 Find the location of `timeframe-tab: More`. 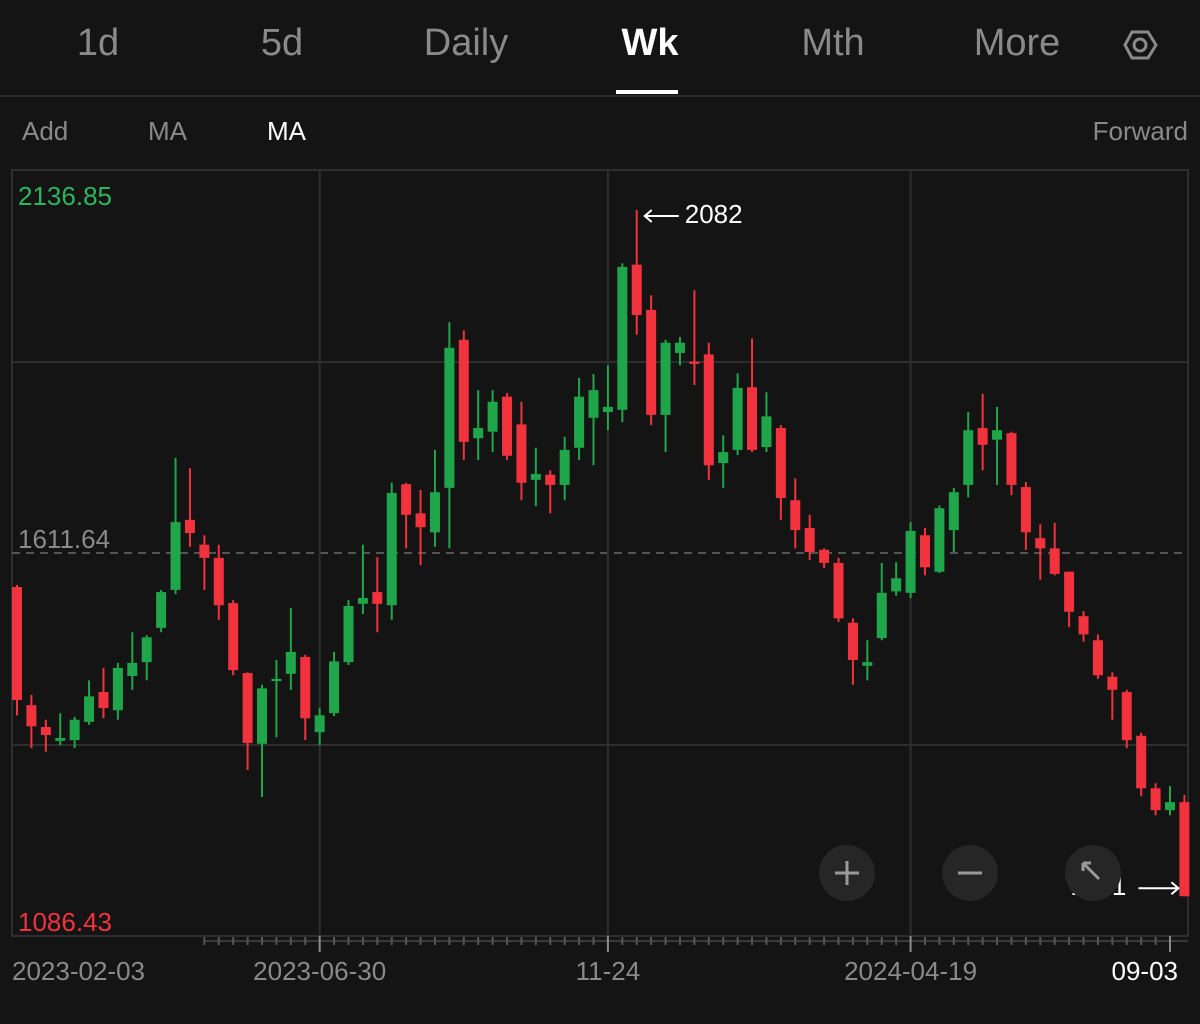

timeframe-tab: More is located at coordinates (1017, 43).